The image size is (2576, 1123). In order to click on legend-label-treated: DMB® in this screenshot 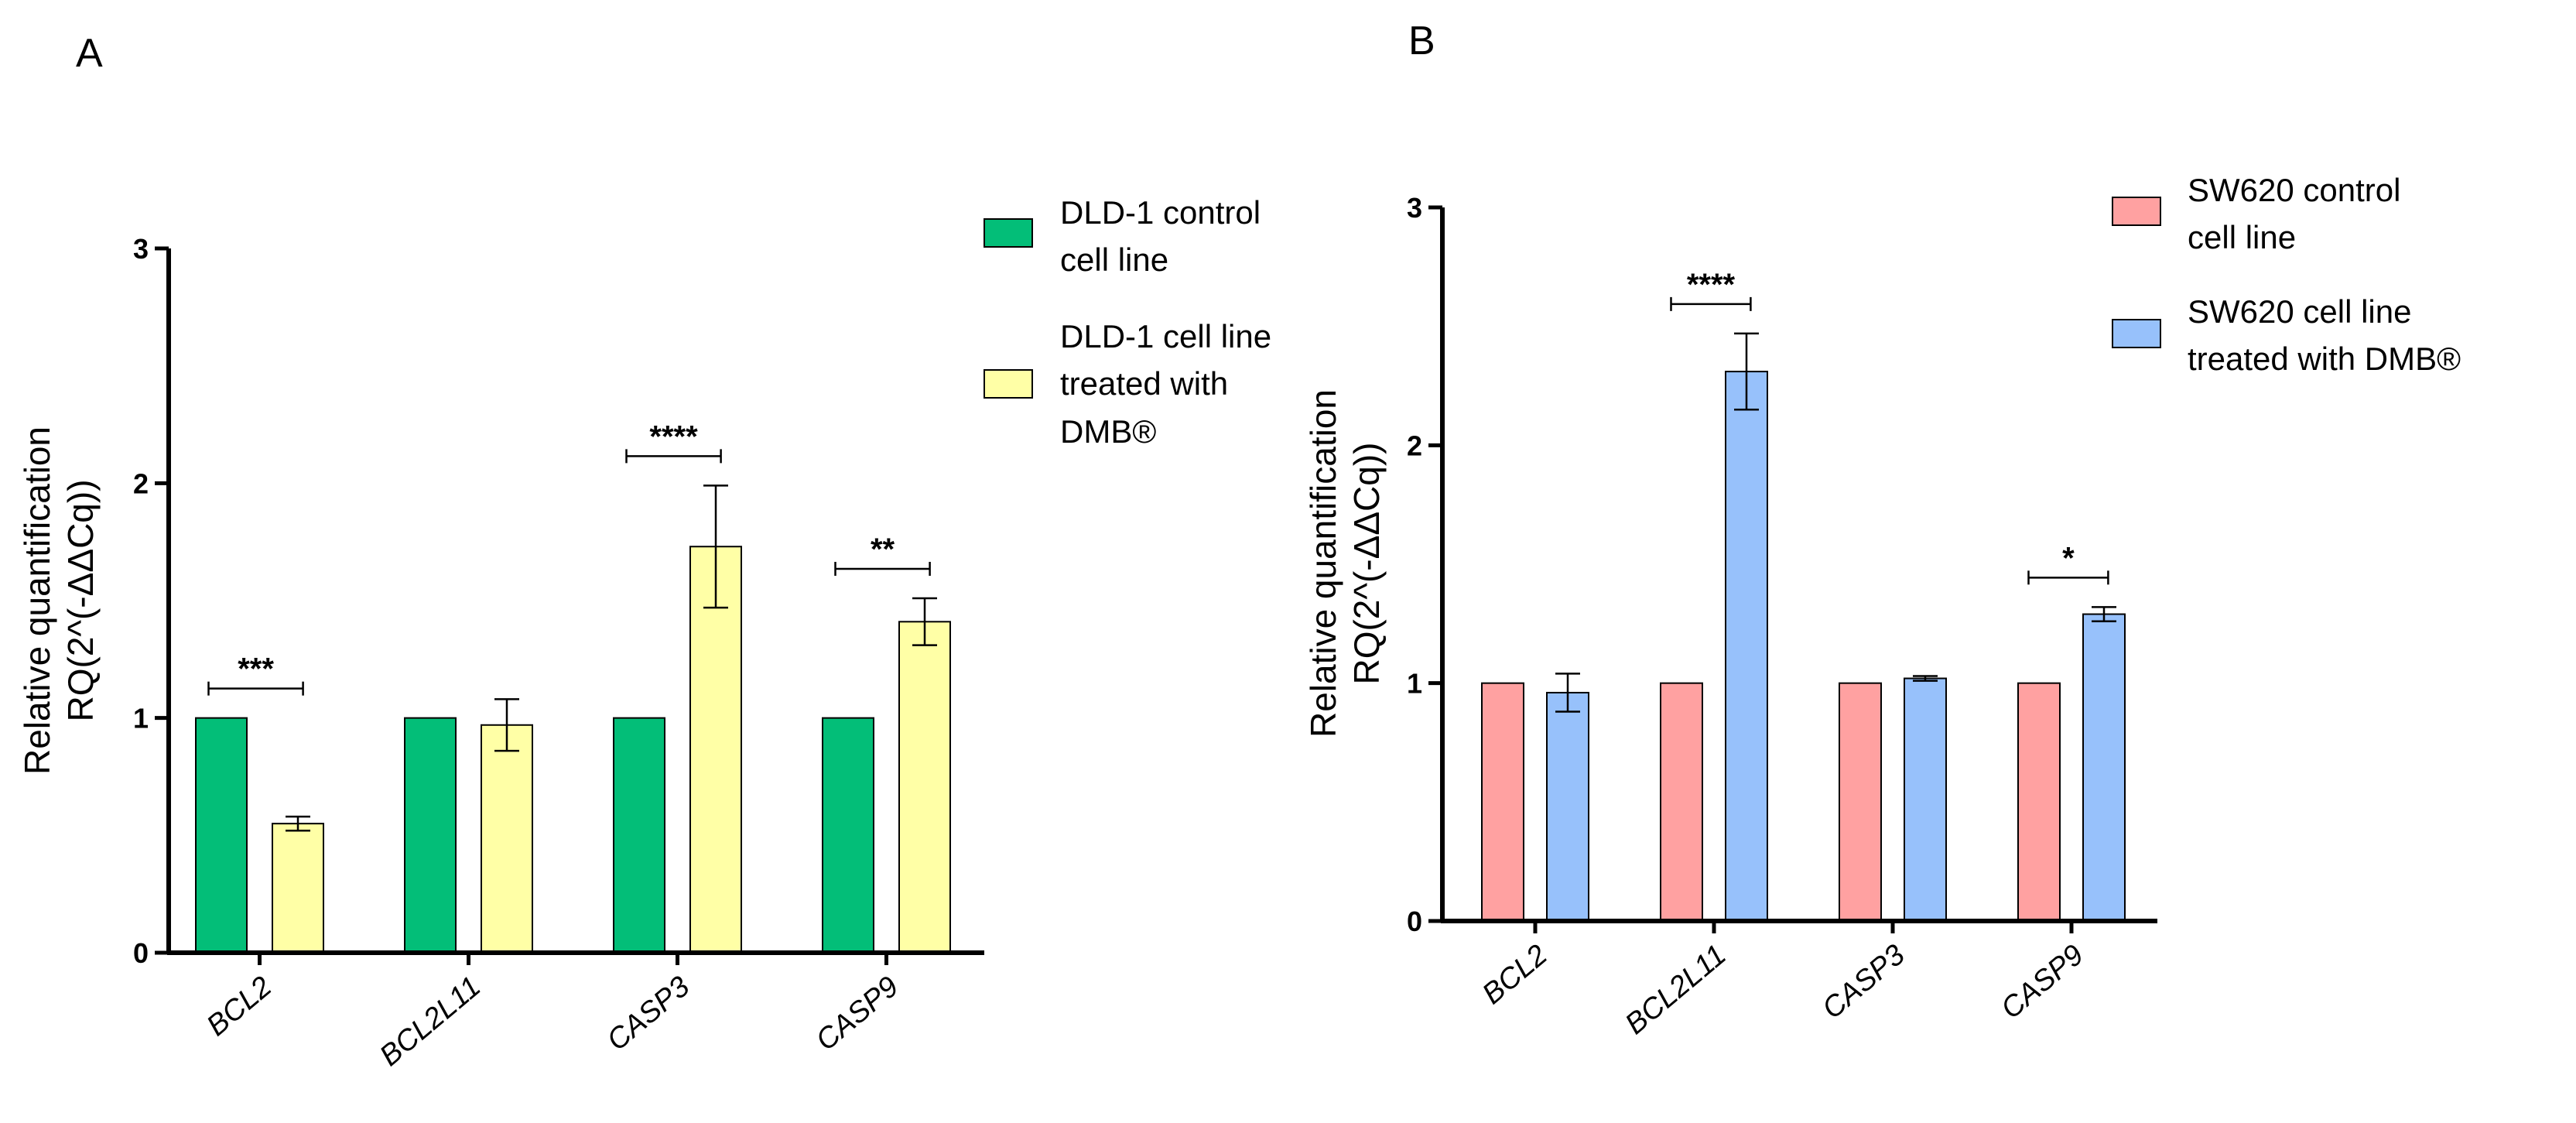, I will do `click(1108, 431)`.